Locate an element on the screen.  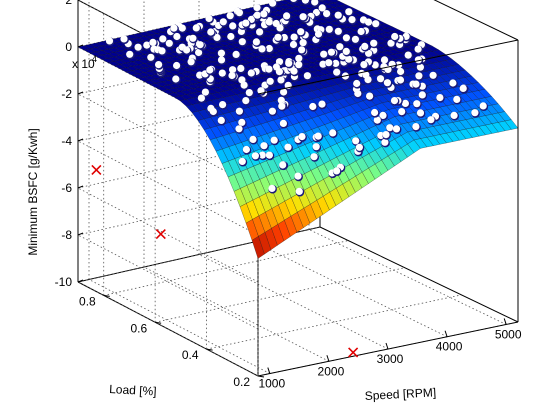
z-tick-label: 0 is located at coordinates (68, 47).